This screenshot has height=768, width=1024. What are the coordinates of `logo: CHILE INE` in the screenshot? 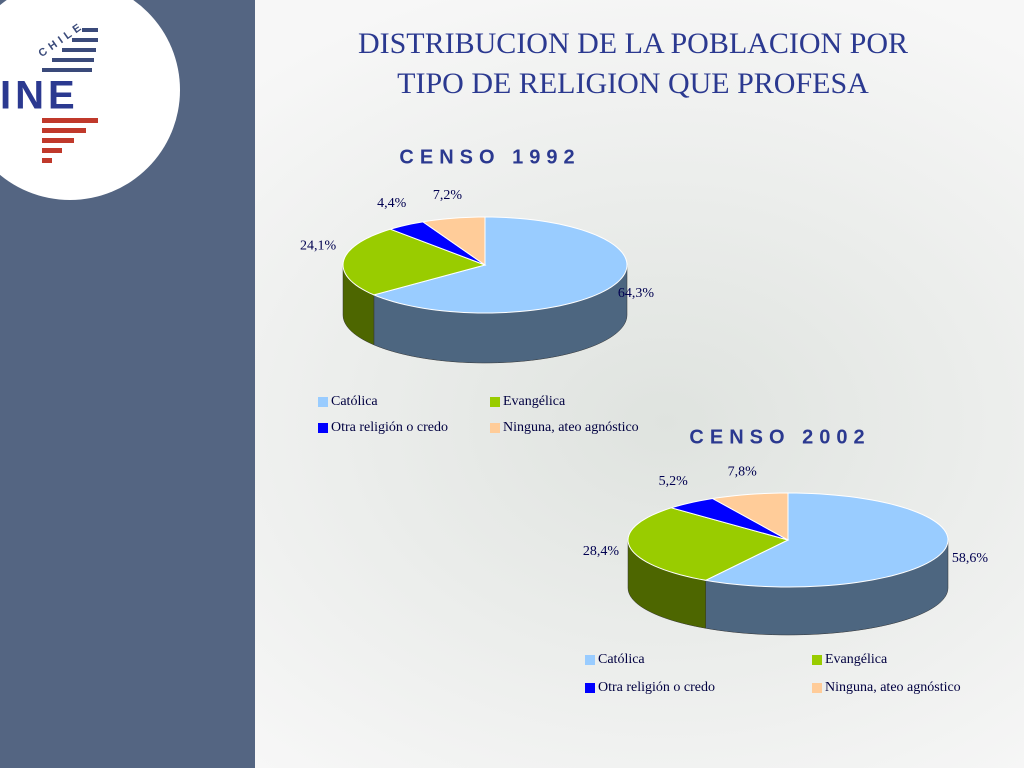 It's located at (90, 100).